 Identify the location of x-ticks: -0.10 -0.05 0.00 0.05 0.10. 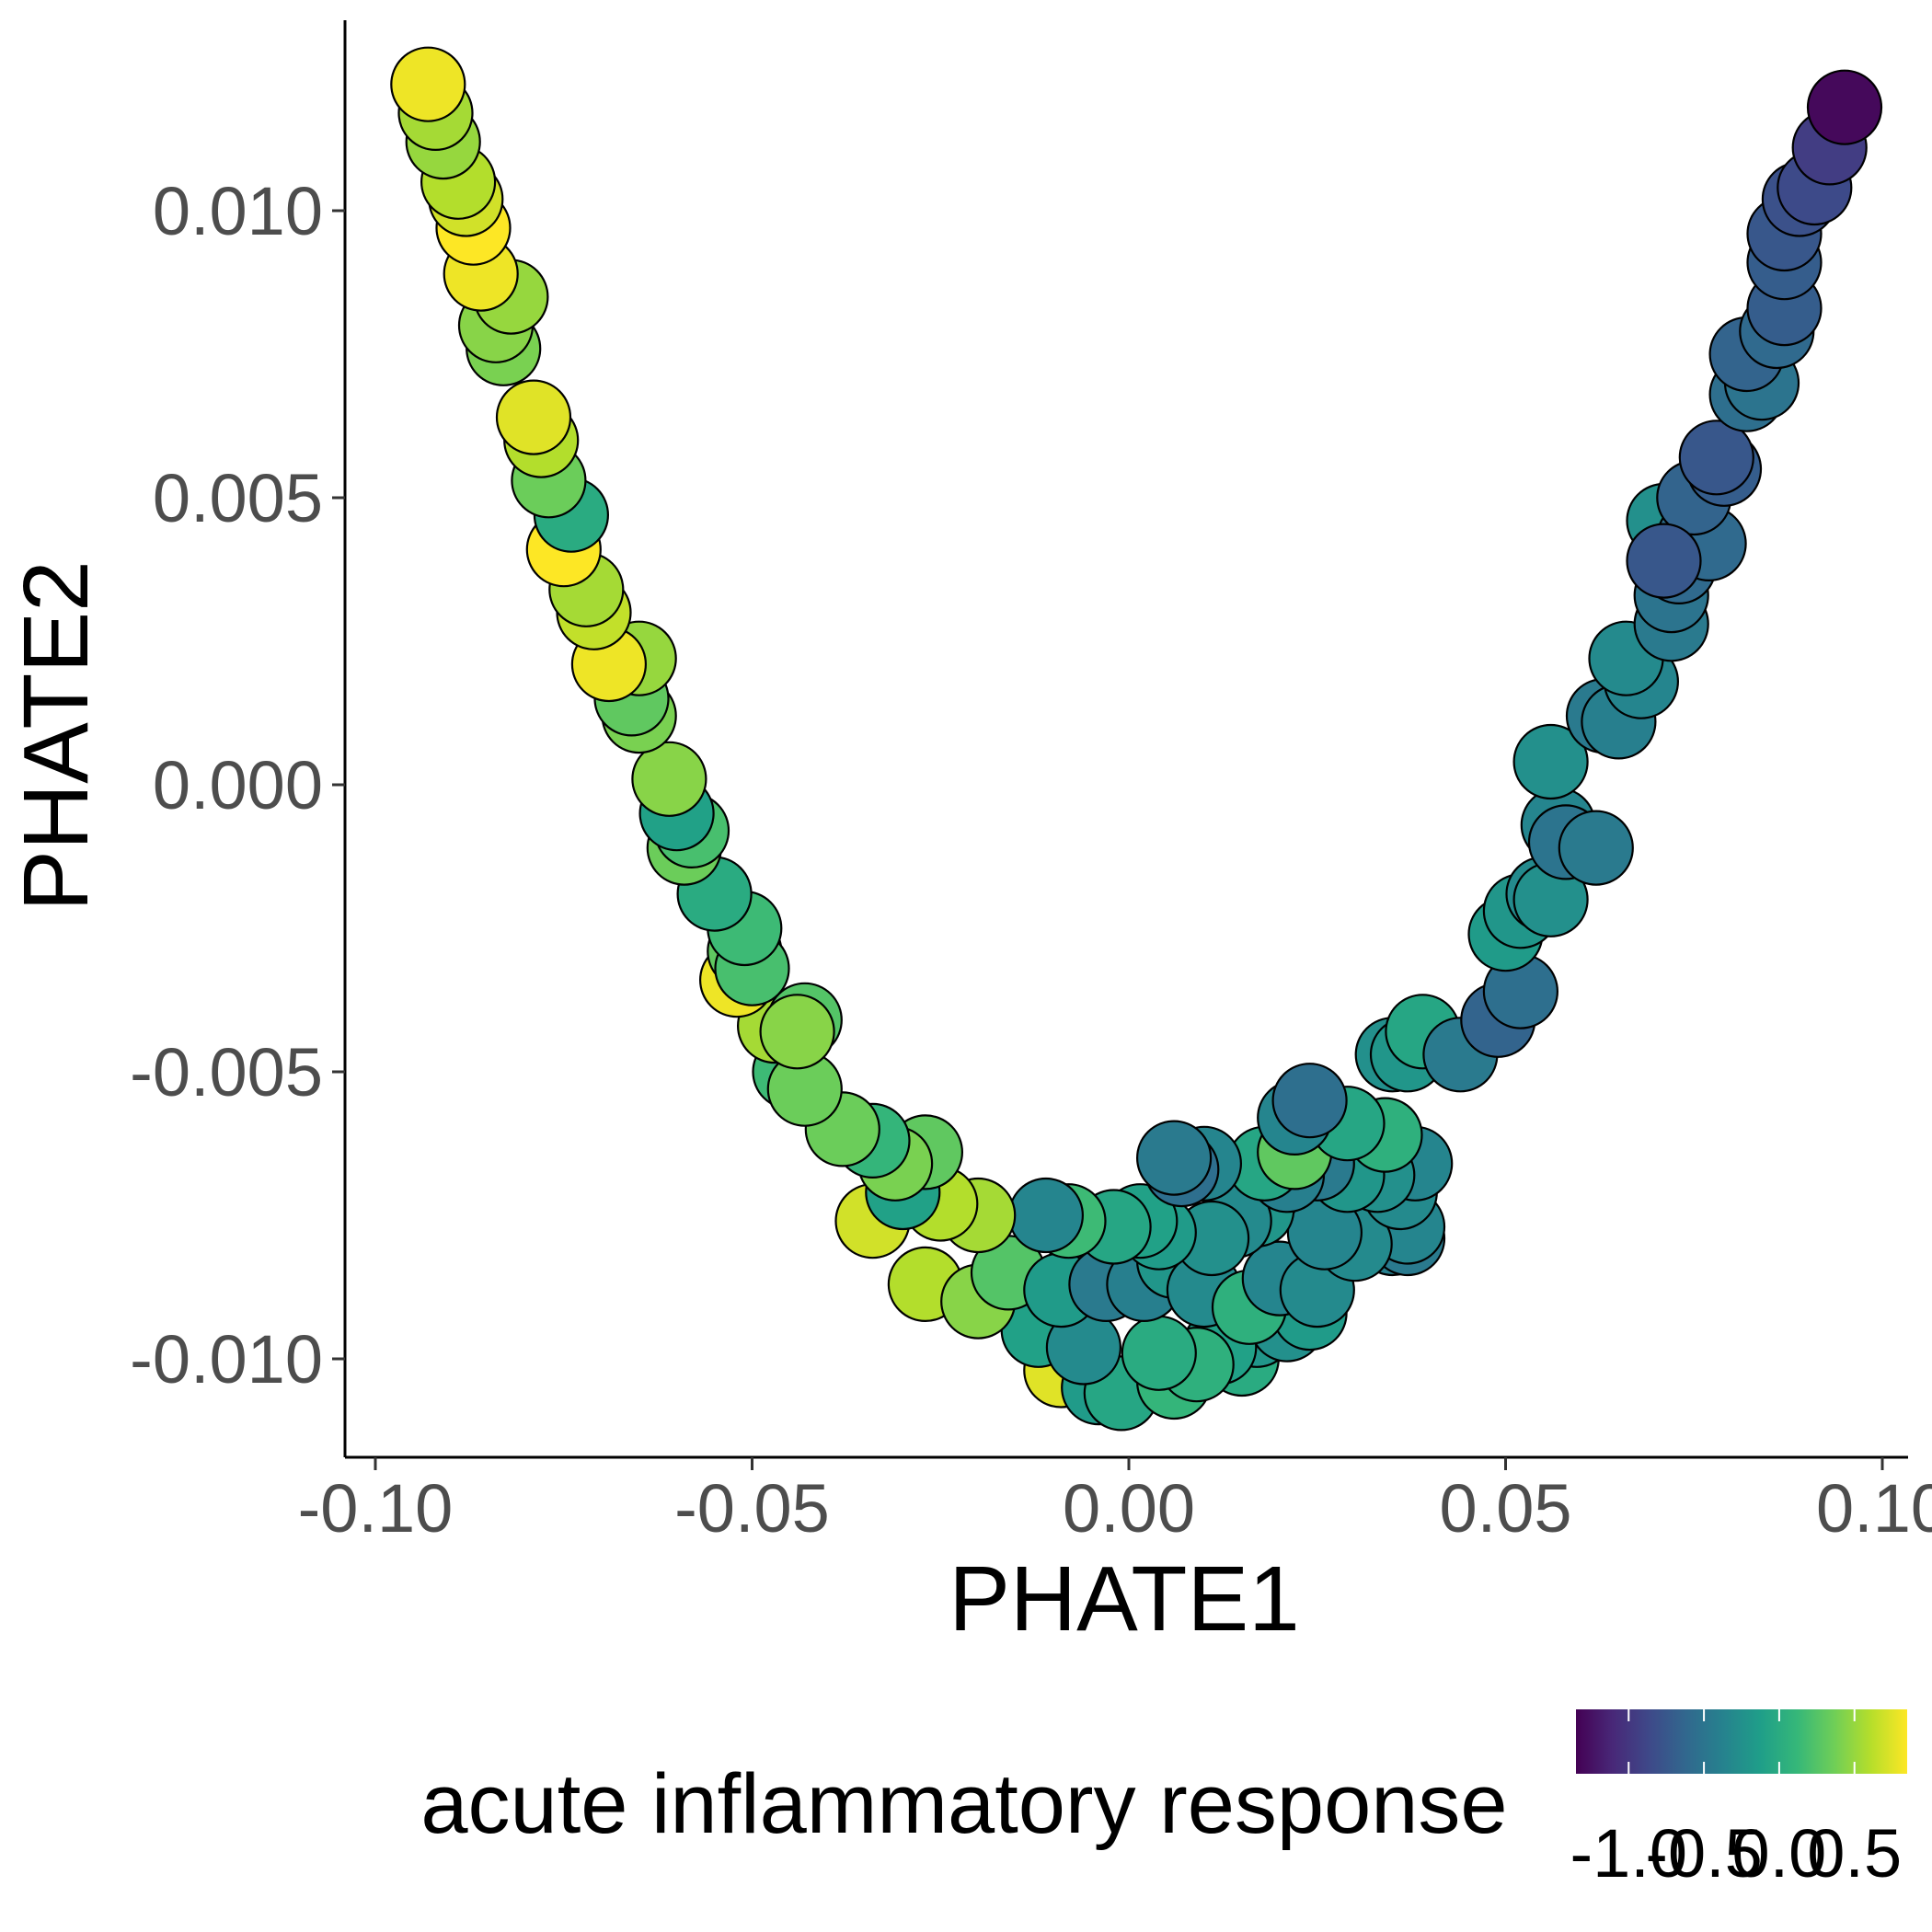
(1115, 1502).